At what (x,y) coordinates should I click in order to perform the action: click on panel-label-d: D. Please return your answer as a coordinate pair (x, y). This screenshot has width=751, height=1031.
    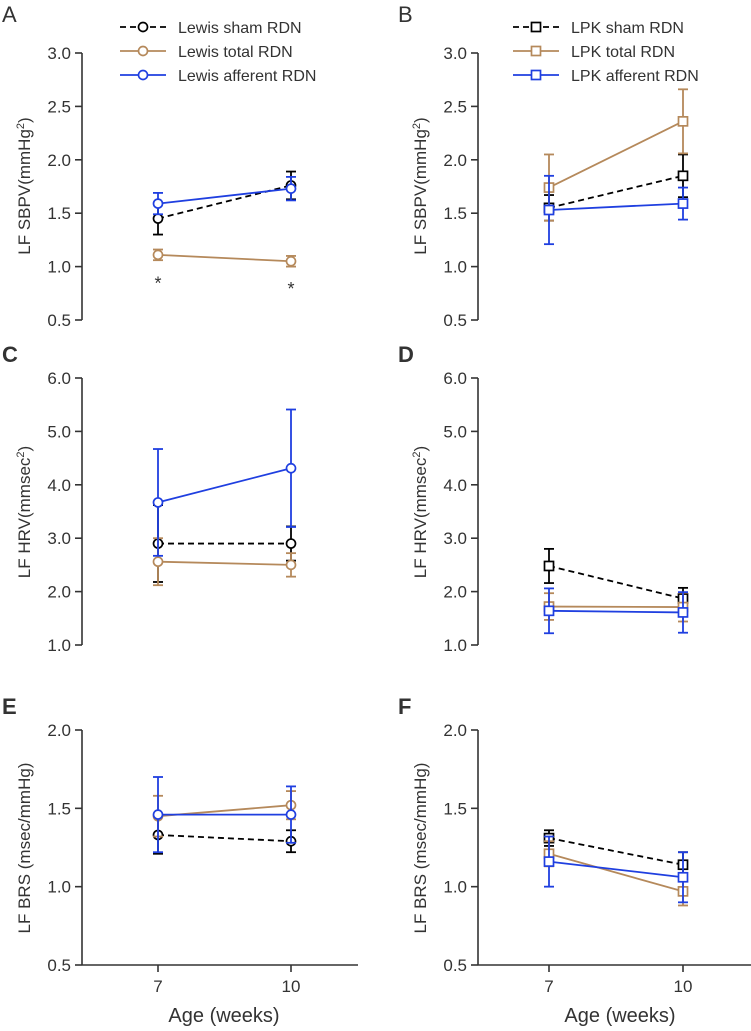
    Looking at the image, I should click on (406, 354).